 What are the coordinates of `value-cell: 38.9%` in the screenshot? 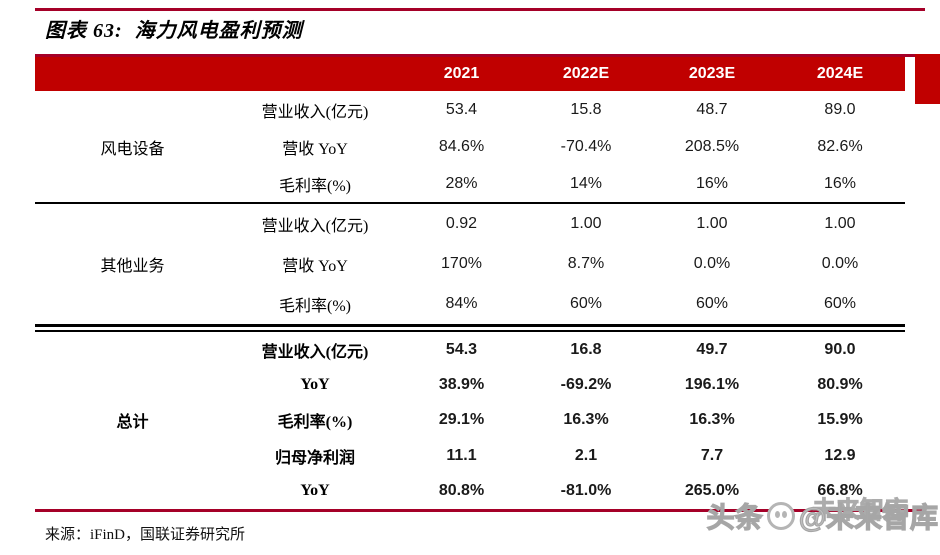 It's located at (461, 385).